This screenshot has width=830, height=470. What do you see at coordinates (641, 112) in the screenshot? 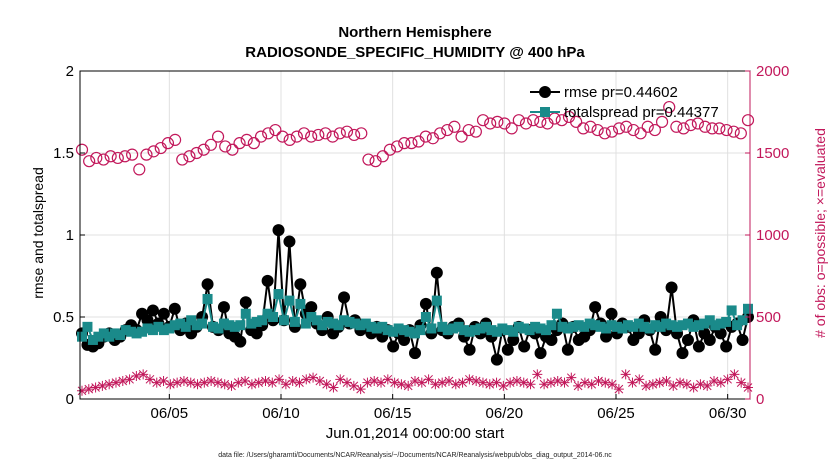
I see `legend-label: totalspread pr=0.44377` at bounding box center [641, 112].